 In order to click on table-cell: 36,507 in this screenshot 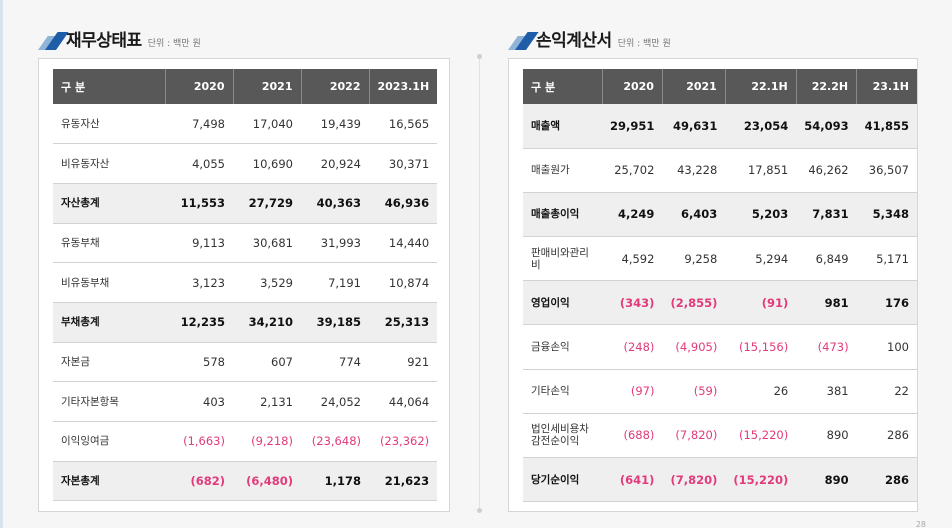, I will do `click(886, 170)`.